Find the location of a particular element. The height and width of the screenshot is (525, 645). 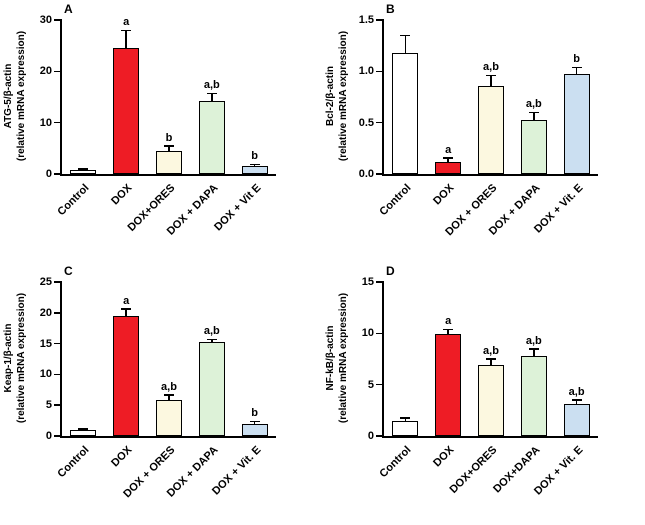

y-axis-tick-label: 1.5 is located at coordinates (366, 20).